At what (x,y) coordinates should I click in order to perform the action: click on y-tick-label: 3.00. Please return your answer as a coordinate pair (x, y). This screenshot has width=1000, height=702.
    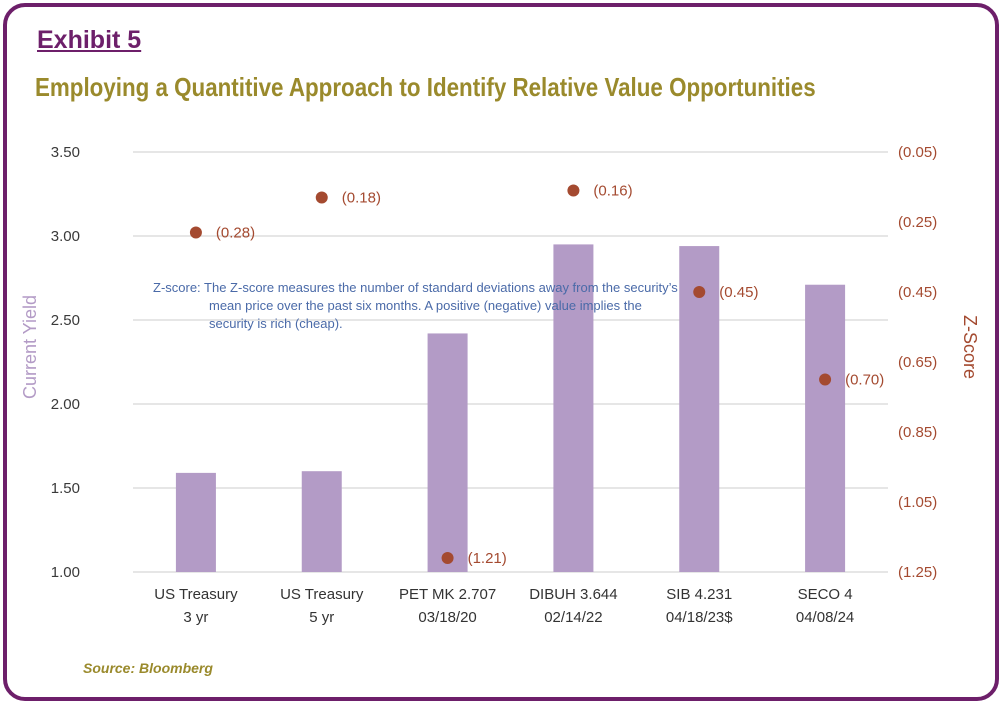
    Looking at the image, I should click on (65, 236).